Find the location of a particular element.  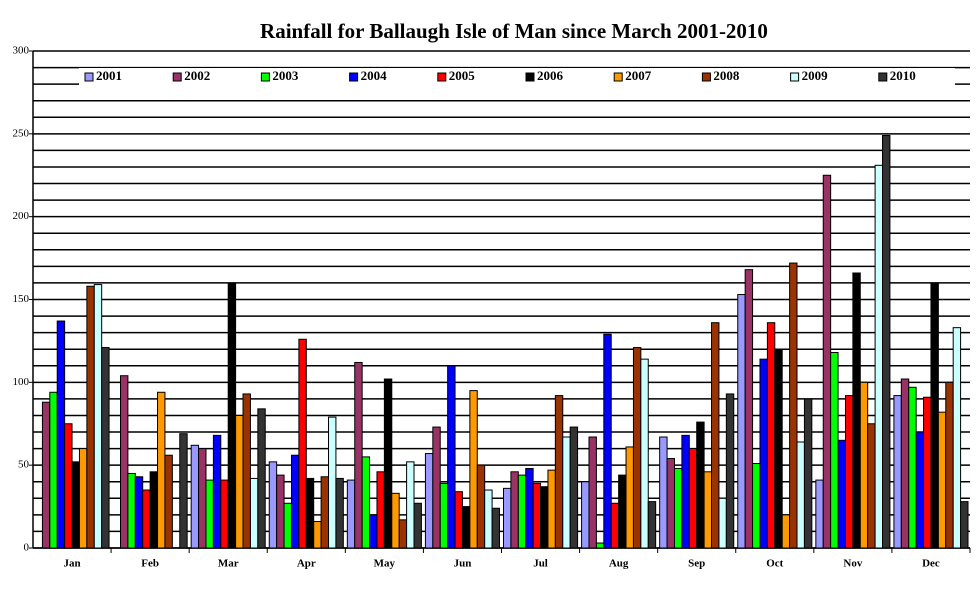

x-tick-label: May is located at coordinates (385, 564).